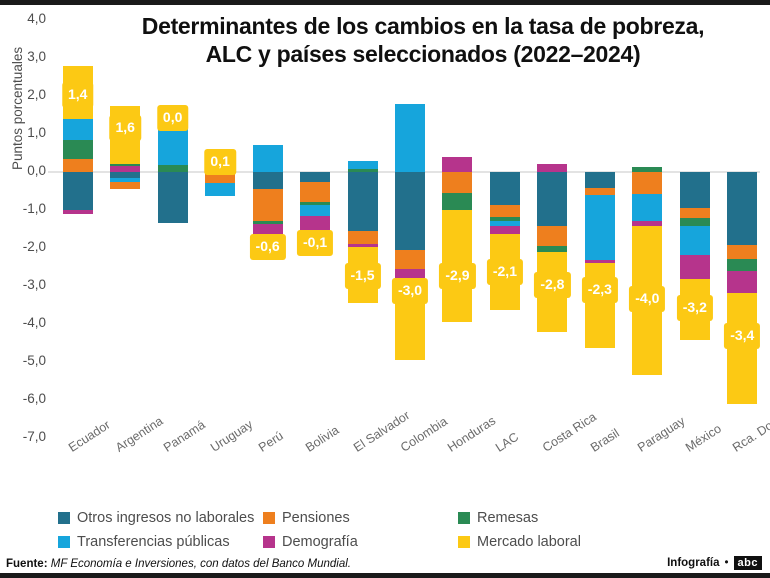 This screenshot has width=770, height=578. I want to click on bottom-rule, so click(385, 575).